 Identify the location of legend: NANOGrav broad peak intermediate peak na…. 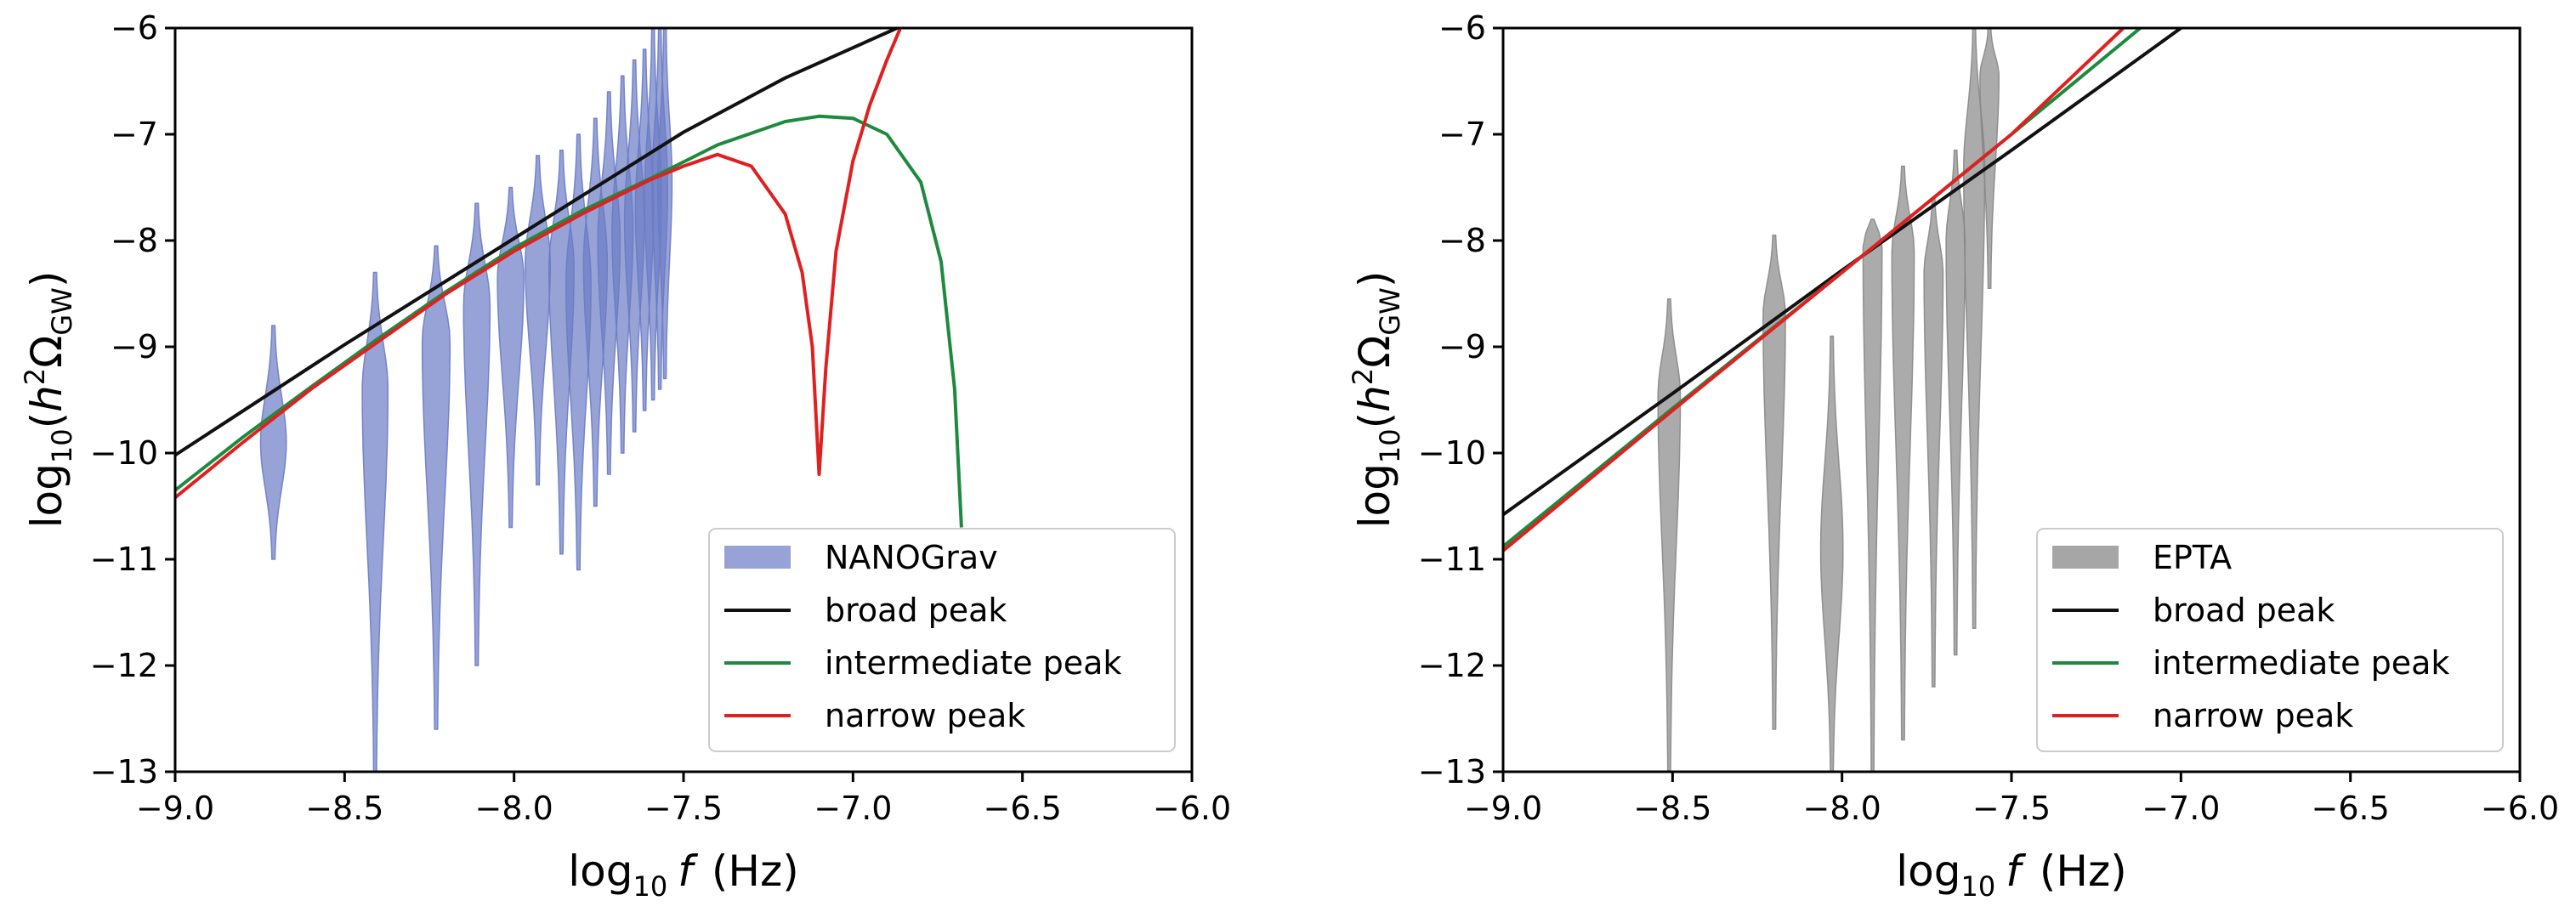
(942, 640).